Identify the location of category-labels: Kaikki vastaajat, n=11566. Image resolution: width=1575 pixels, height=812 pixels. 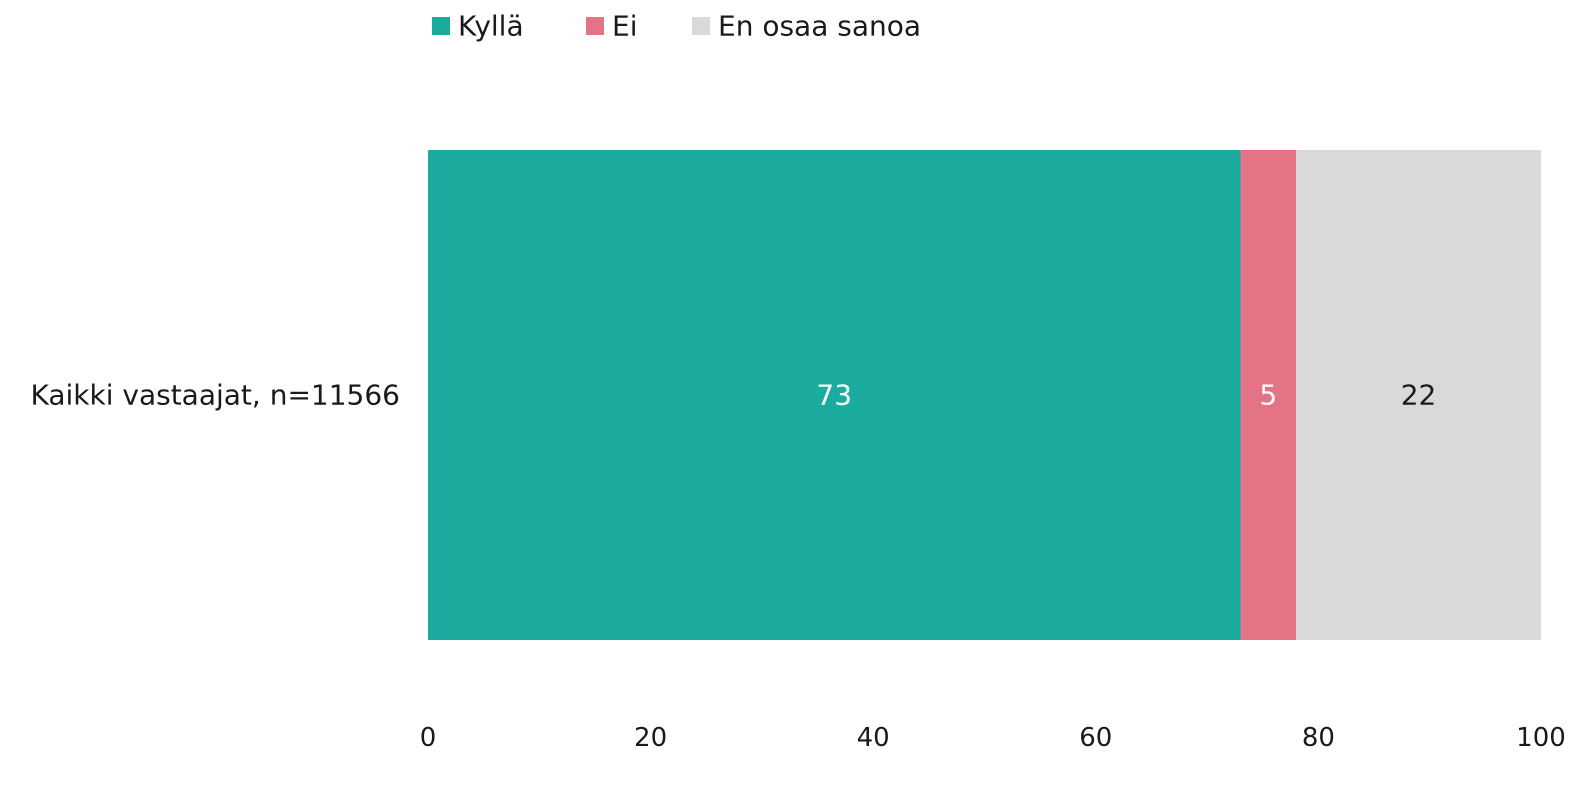
(215, 395).